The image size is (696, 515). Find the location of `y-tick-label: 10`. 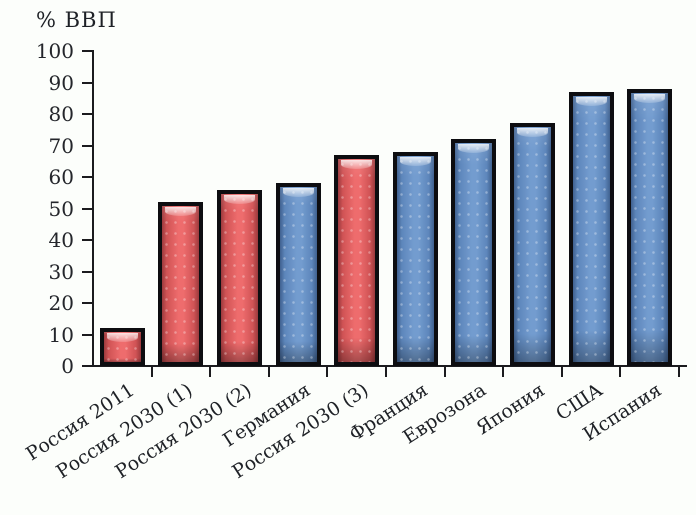

y-tick-label: 10 is located at coordinates (61, 334).